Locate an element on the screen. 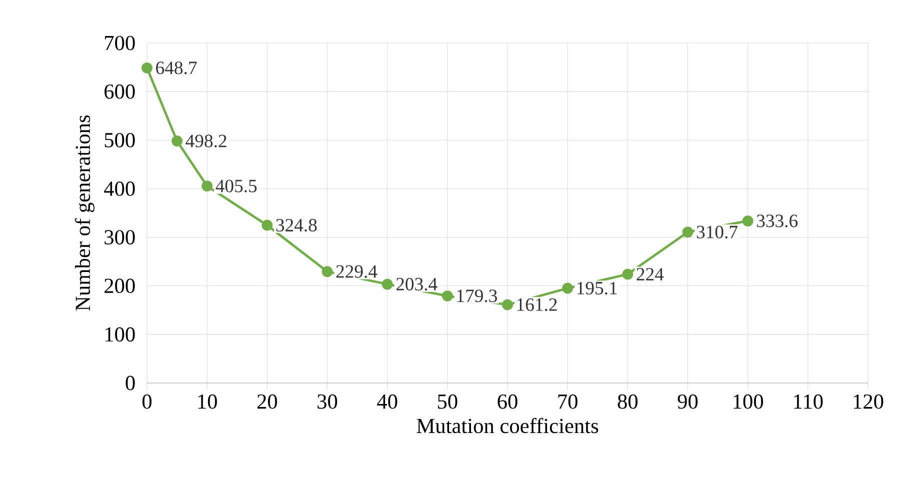 This screenshot has width=902, height=493. data-label: 229.4 is located at coordinates (357, 271).